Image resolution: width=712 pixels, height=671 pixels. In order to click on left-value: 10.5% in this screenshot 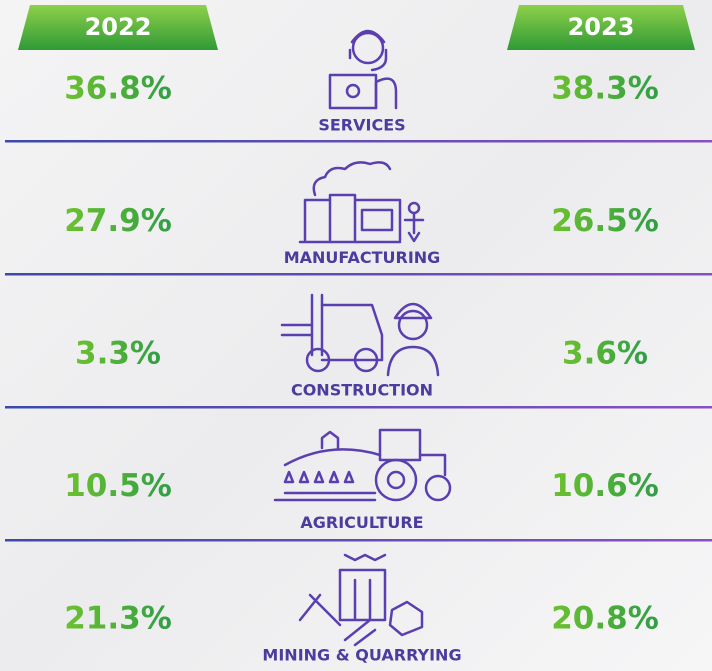, I will do `click(118, 486)`.